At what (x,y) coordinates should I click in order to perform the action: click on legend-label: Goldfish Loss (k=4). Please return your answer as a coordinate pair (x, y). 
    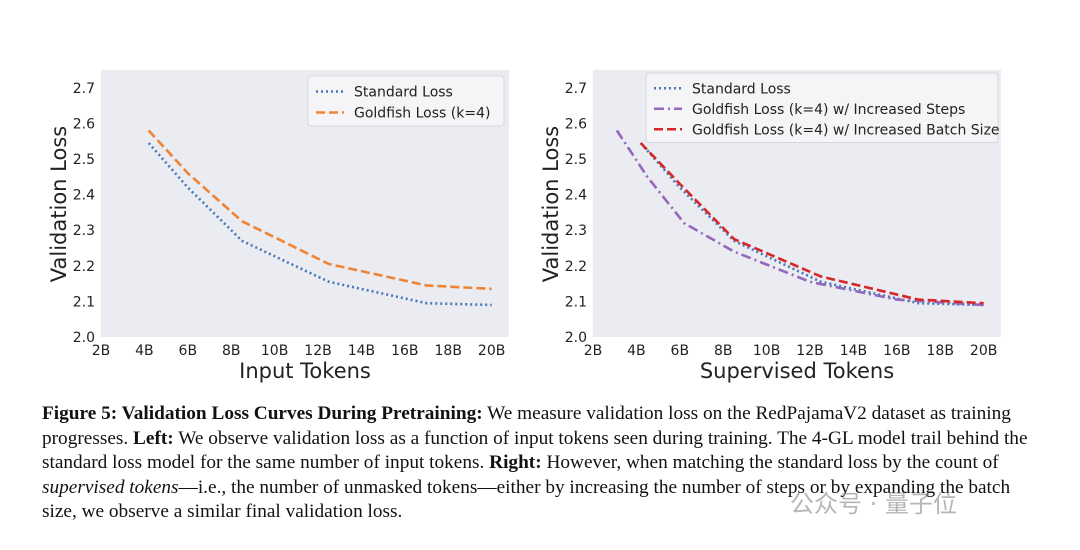
    Looking at the image, I should click on (422, 114).